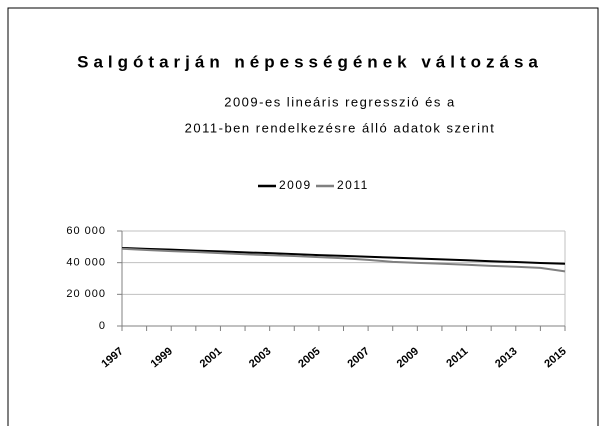 Image resolution: width=608 pixels, height=426 pixels. What do you see at coordinates (211, 357) in the screenshot?
I see `x-tick-label: 2001` at bounding box center [211, 357].